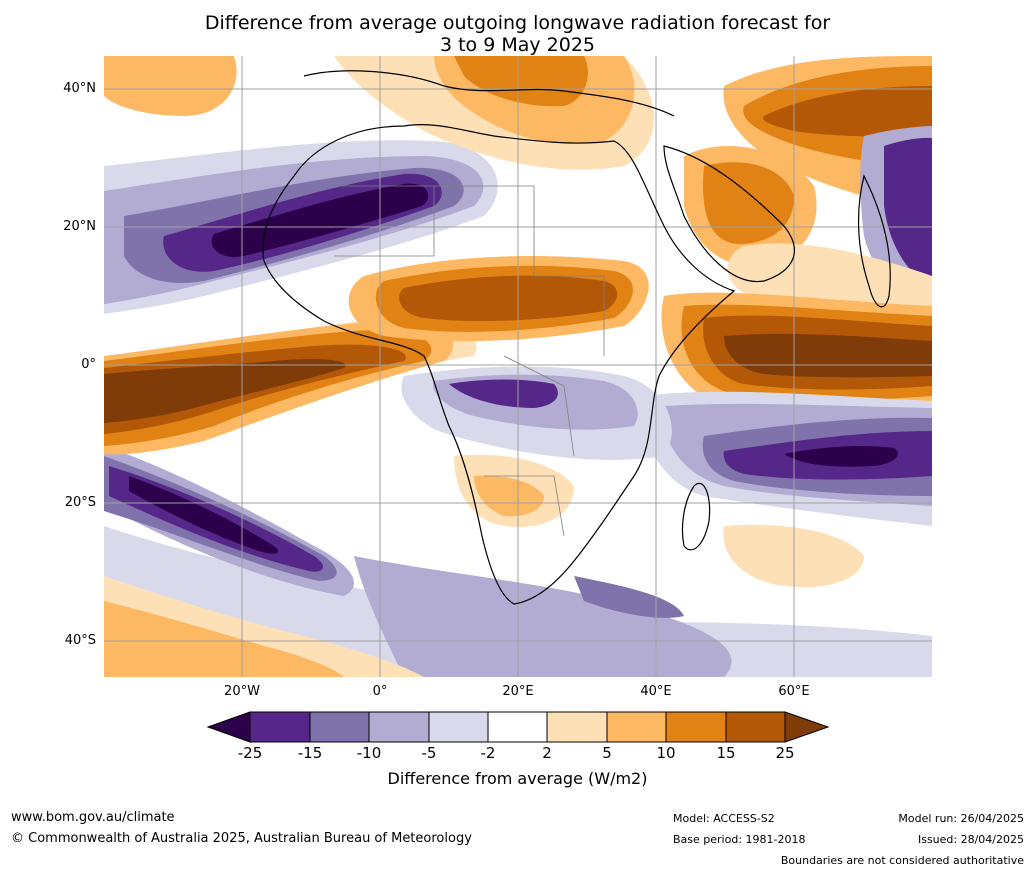  What do you see at coordinates (79, 226) in the screenshot?
I see `lat-label-20n: 20°N` at bounding box center [79, 226].